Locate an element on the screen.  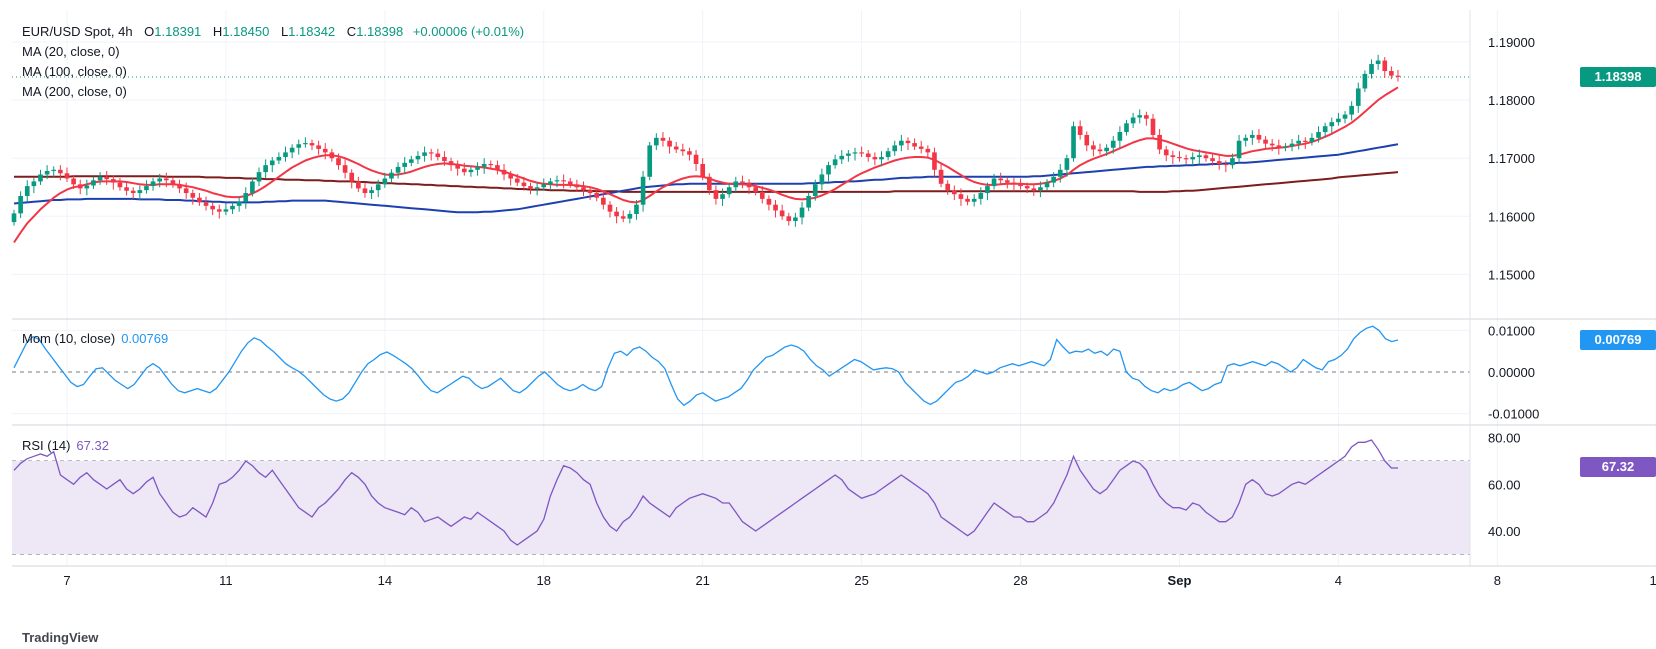
rsi-series-line is located at coordinates (705, 492).